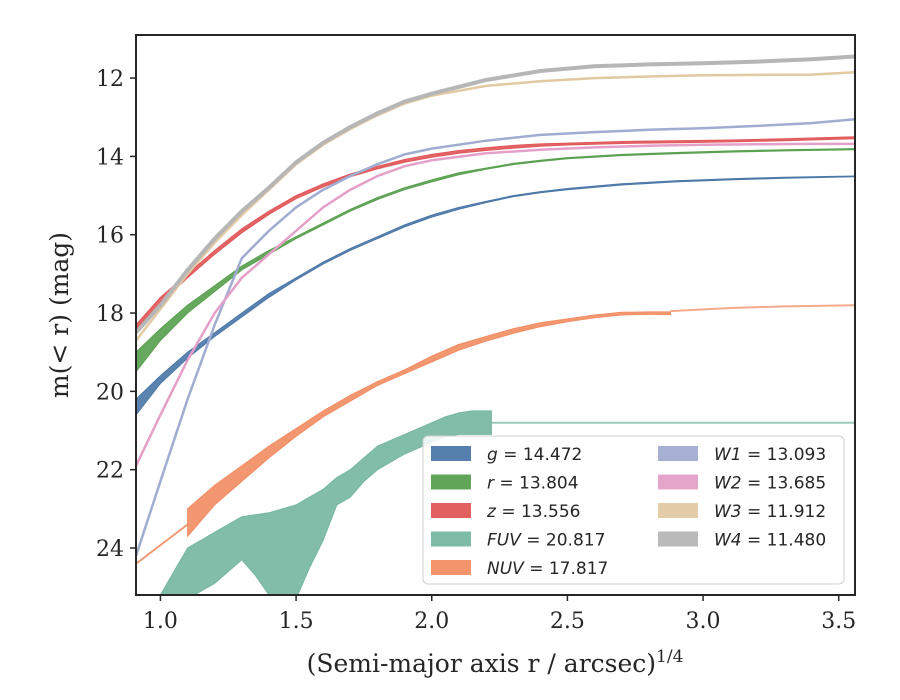 The height and width of the screenshot is (700, 900). Describe the element at coordinates (770, 541) in the screenshot. I see `legend-label-w4: W4 = 11.480` at that location.